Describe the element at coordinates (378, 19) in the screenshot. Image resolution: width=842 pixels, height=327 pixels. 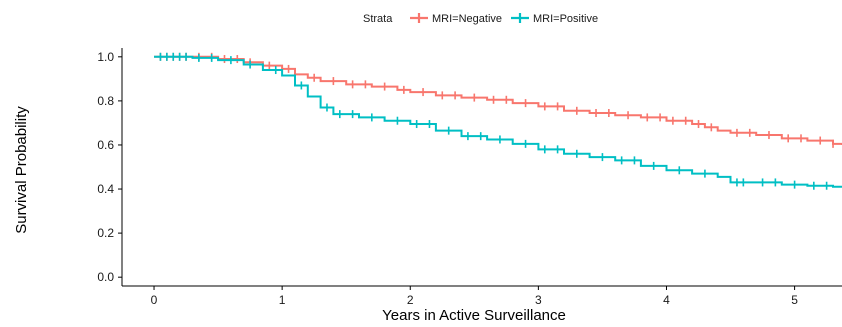
I see `legend-title: Strata` at that location.